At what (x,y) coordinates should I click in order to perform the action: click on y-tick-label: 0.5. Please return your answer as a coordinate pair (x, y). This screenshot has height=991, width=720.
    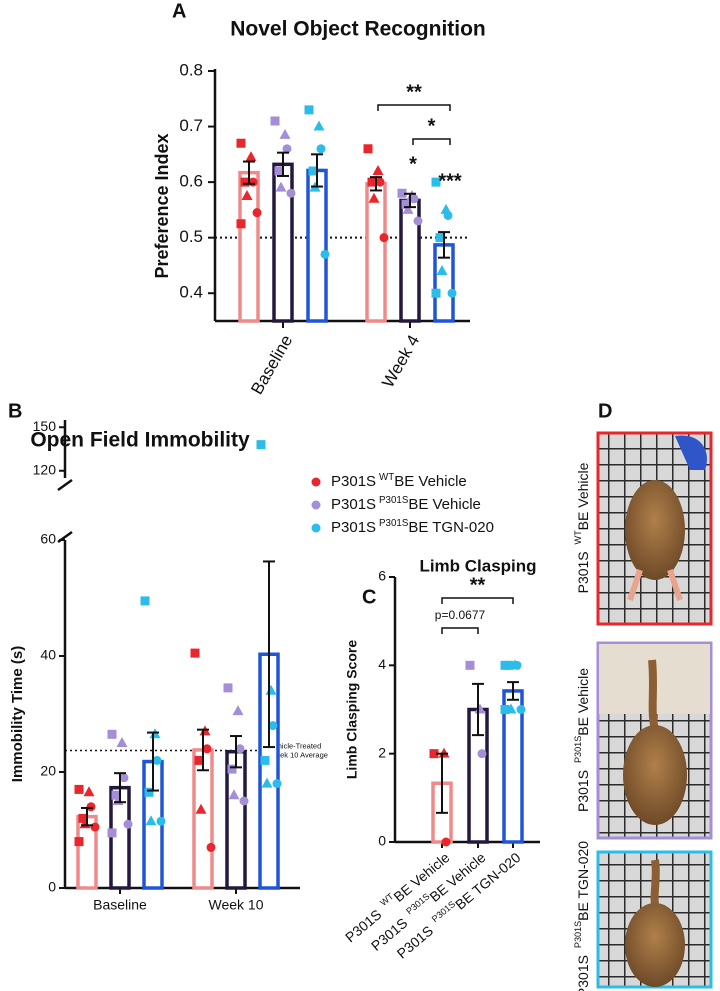
    Looking at the image, I should click on (191, 236).